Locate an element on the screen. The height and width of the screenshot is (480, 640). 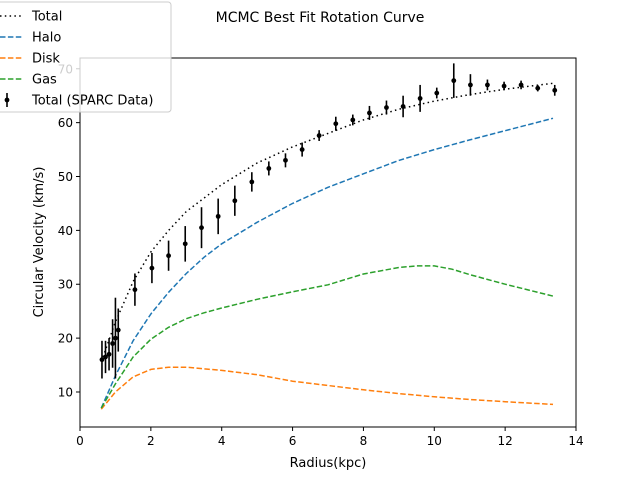
x-tick-label: 12 is located at coordinates (505, 441).